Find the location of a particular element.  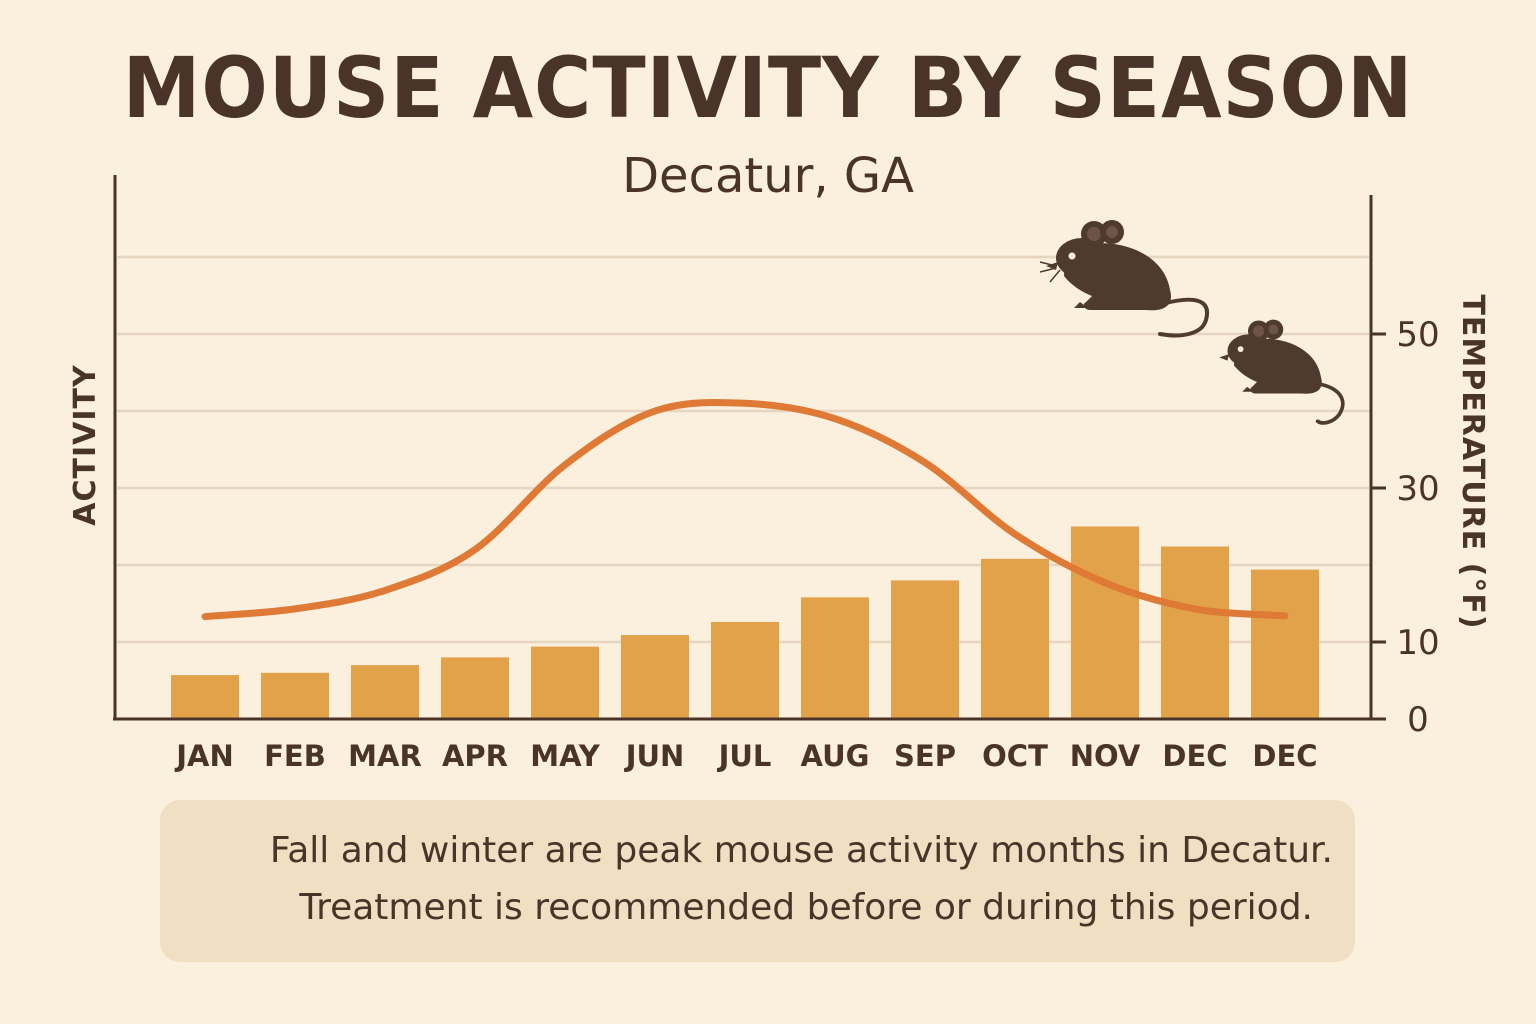

bar-jan is located at coordinates (205, 697).